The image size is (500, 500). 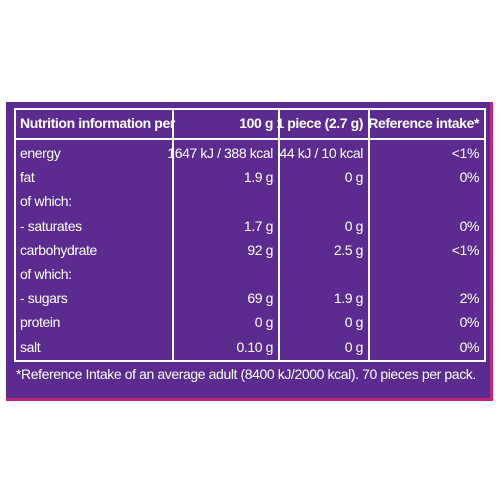 What do you see at coordinates (254, 346) in the screenshot?
I see `value-cell: 0.10 g` at bounding box center [254, 346].